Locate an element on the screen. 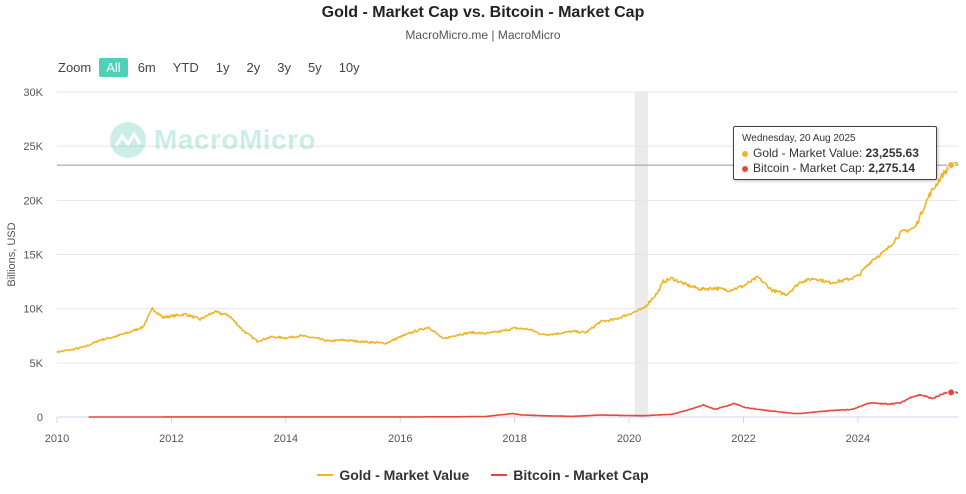 Image resolution: width=966 pixels, height=494 pixels. legend-item-gold: Gold - Market Value is located at coordinates (393, 475).